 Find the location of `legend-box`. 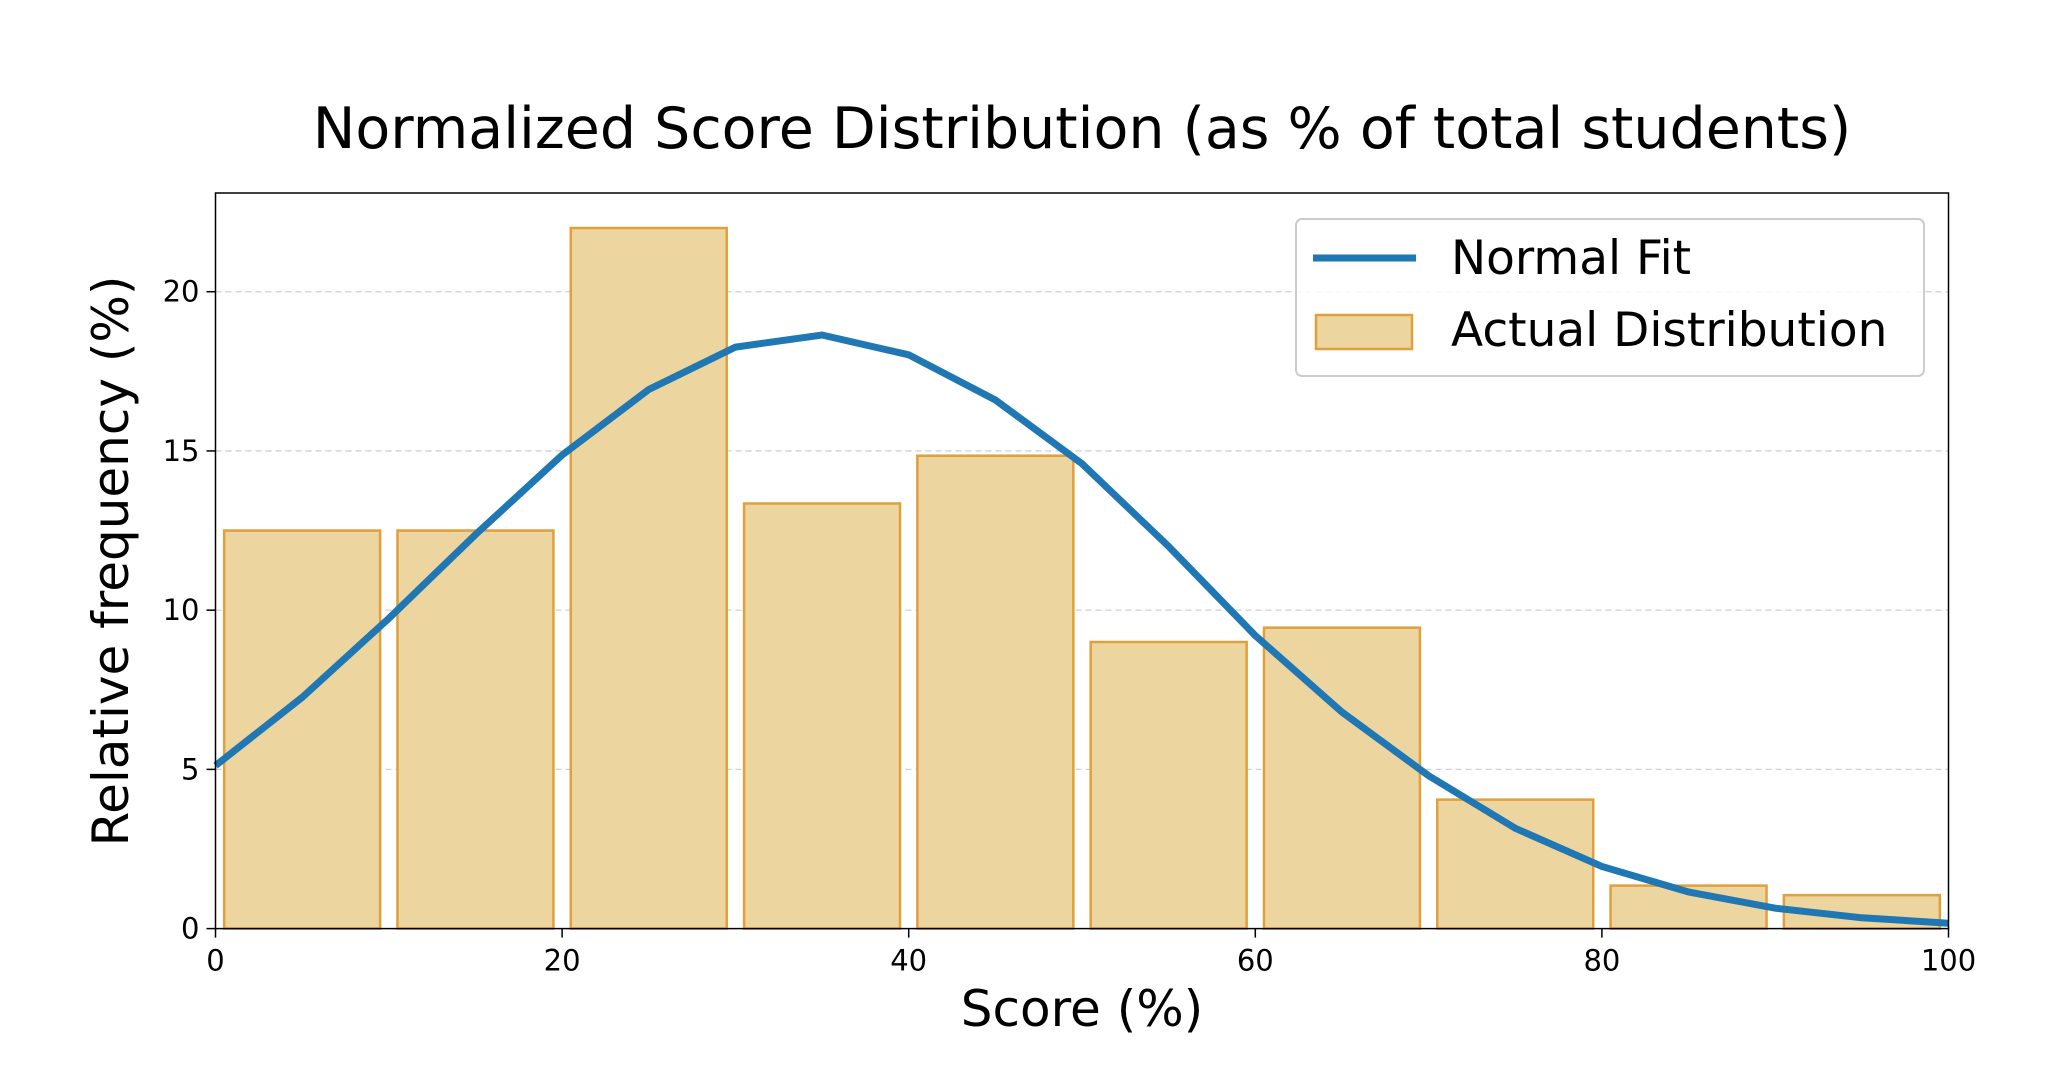

legend-box is located at coordinates (1610, 297).